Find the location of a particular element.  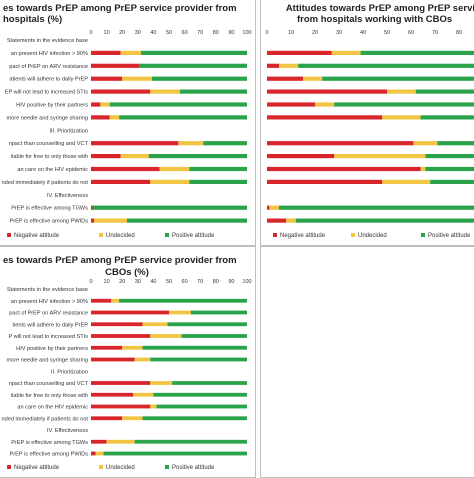

category-label: ilable for free to only those with is located at coordinates (49, 396).